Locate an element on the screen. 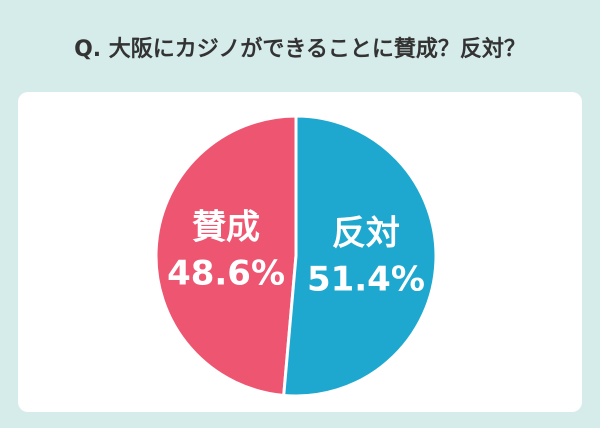 This screenshot has height=428, width=600. slice-label: 反対 is located at coordinates (366, 234).